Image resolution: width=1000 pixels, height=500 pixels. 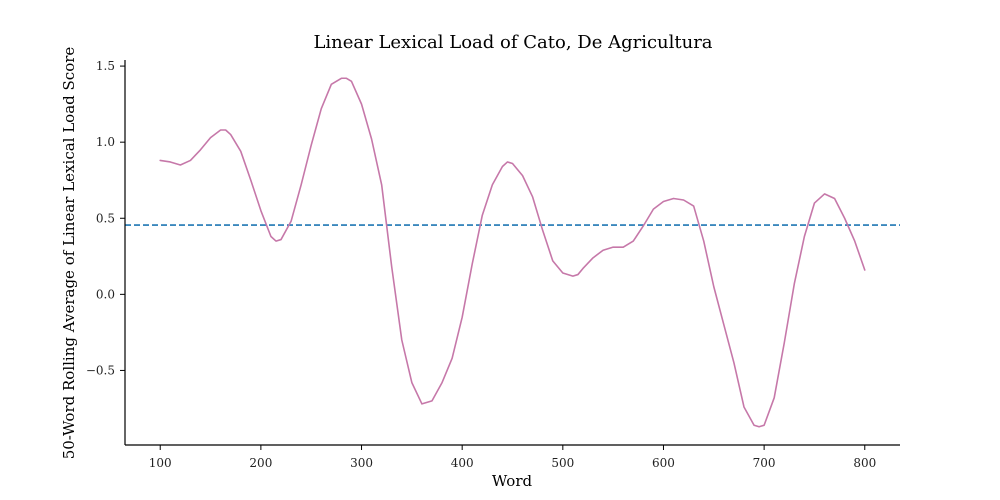 I want to click on y-tick-label: 0.0, so click(x=105, y=294).